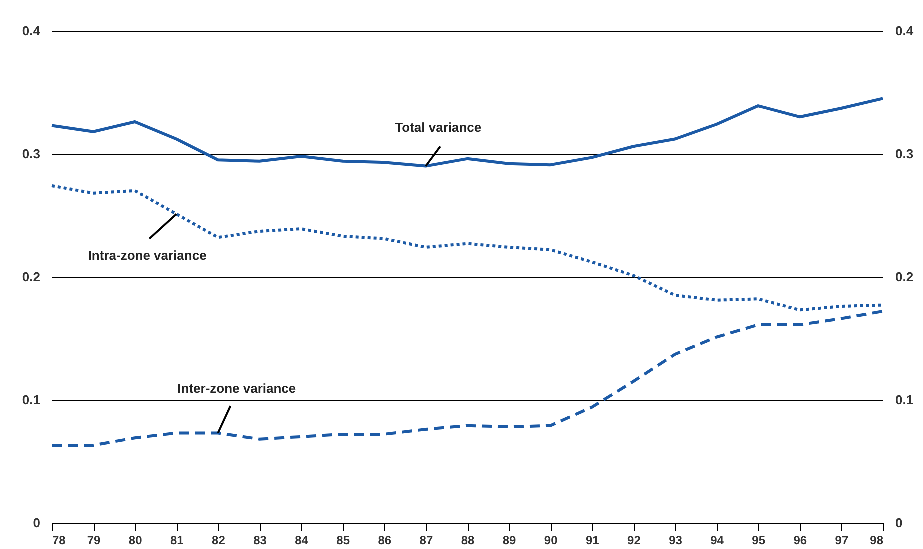 The height and width of the screenshot is (549, 923). What do you see at coordinates (135, 541) in the screenshot?
I see `x-tick-label: 80` at bounding box center [135, 541].